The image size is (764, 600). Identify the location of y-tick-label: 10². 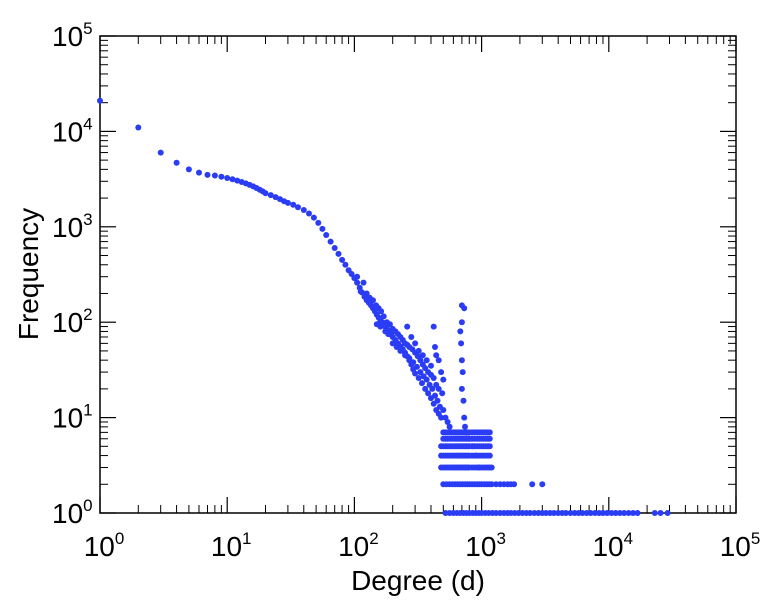
(72, 321).